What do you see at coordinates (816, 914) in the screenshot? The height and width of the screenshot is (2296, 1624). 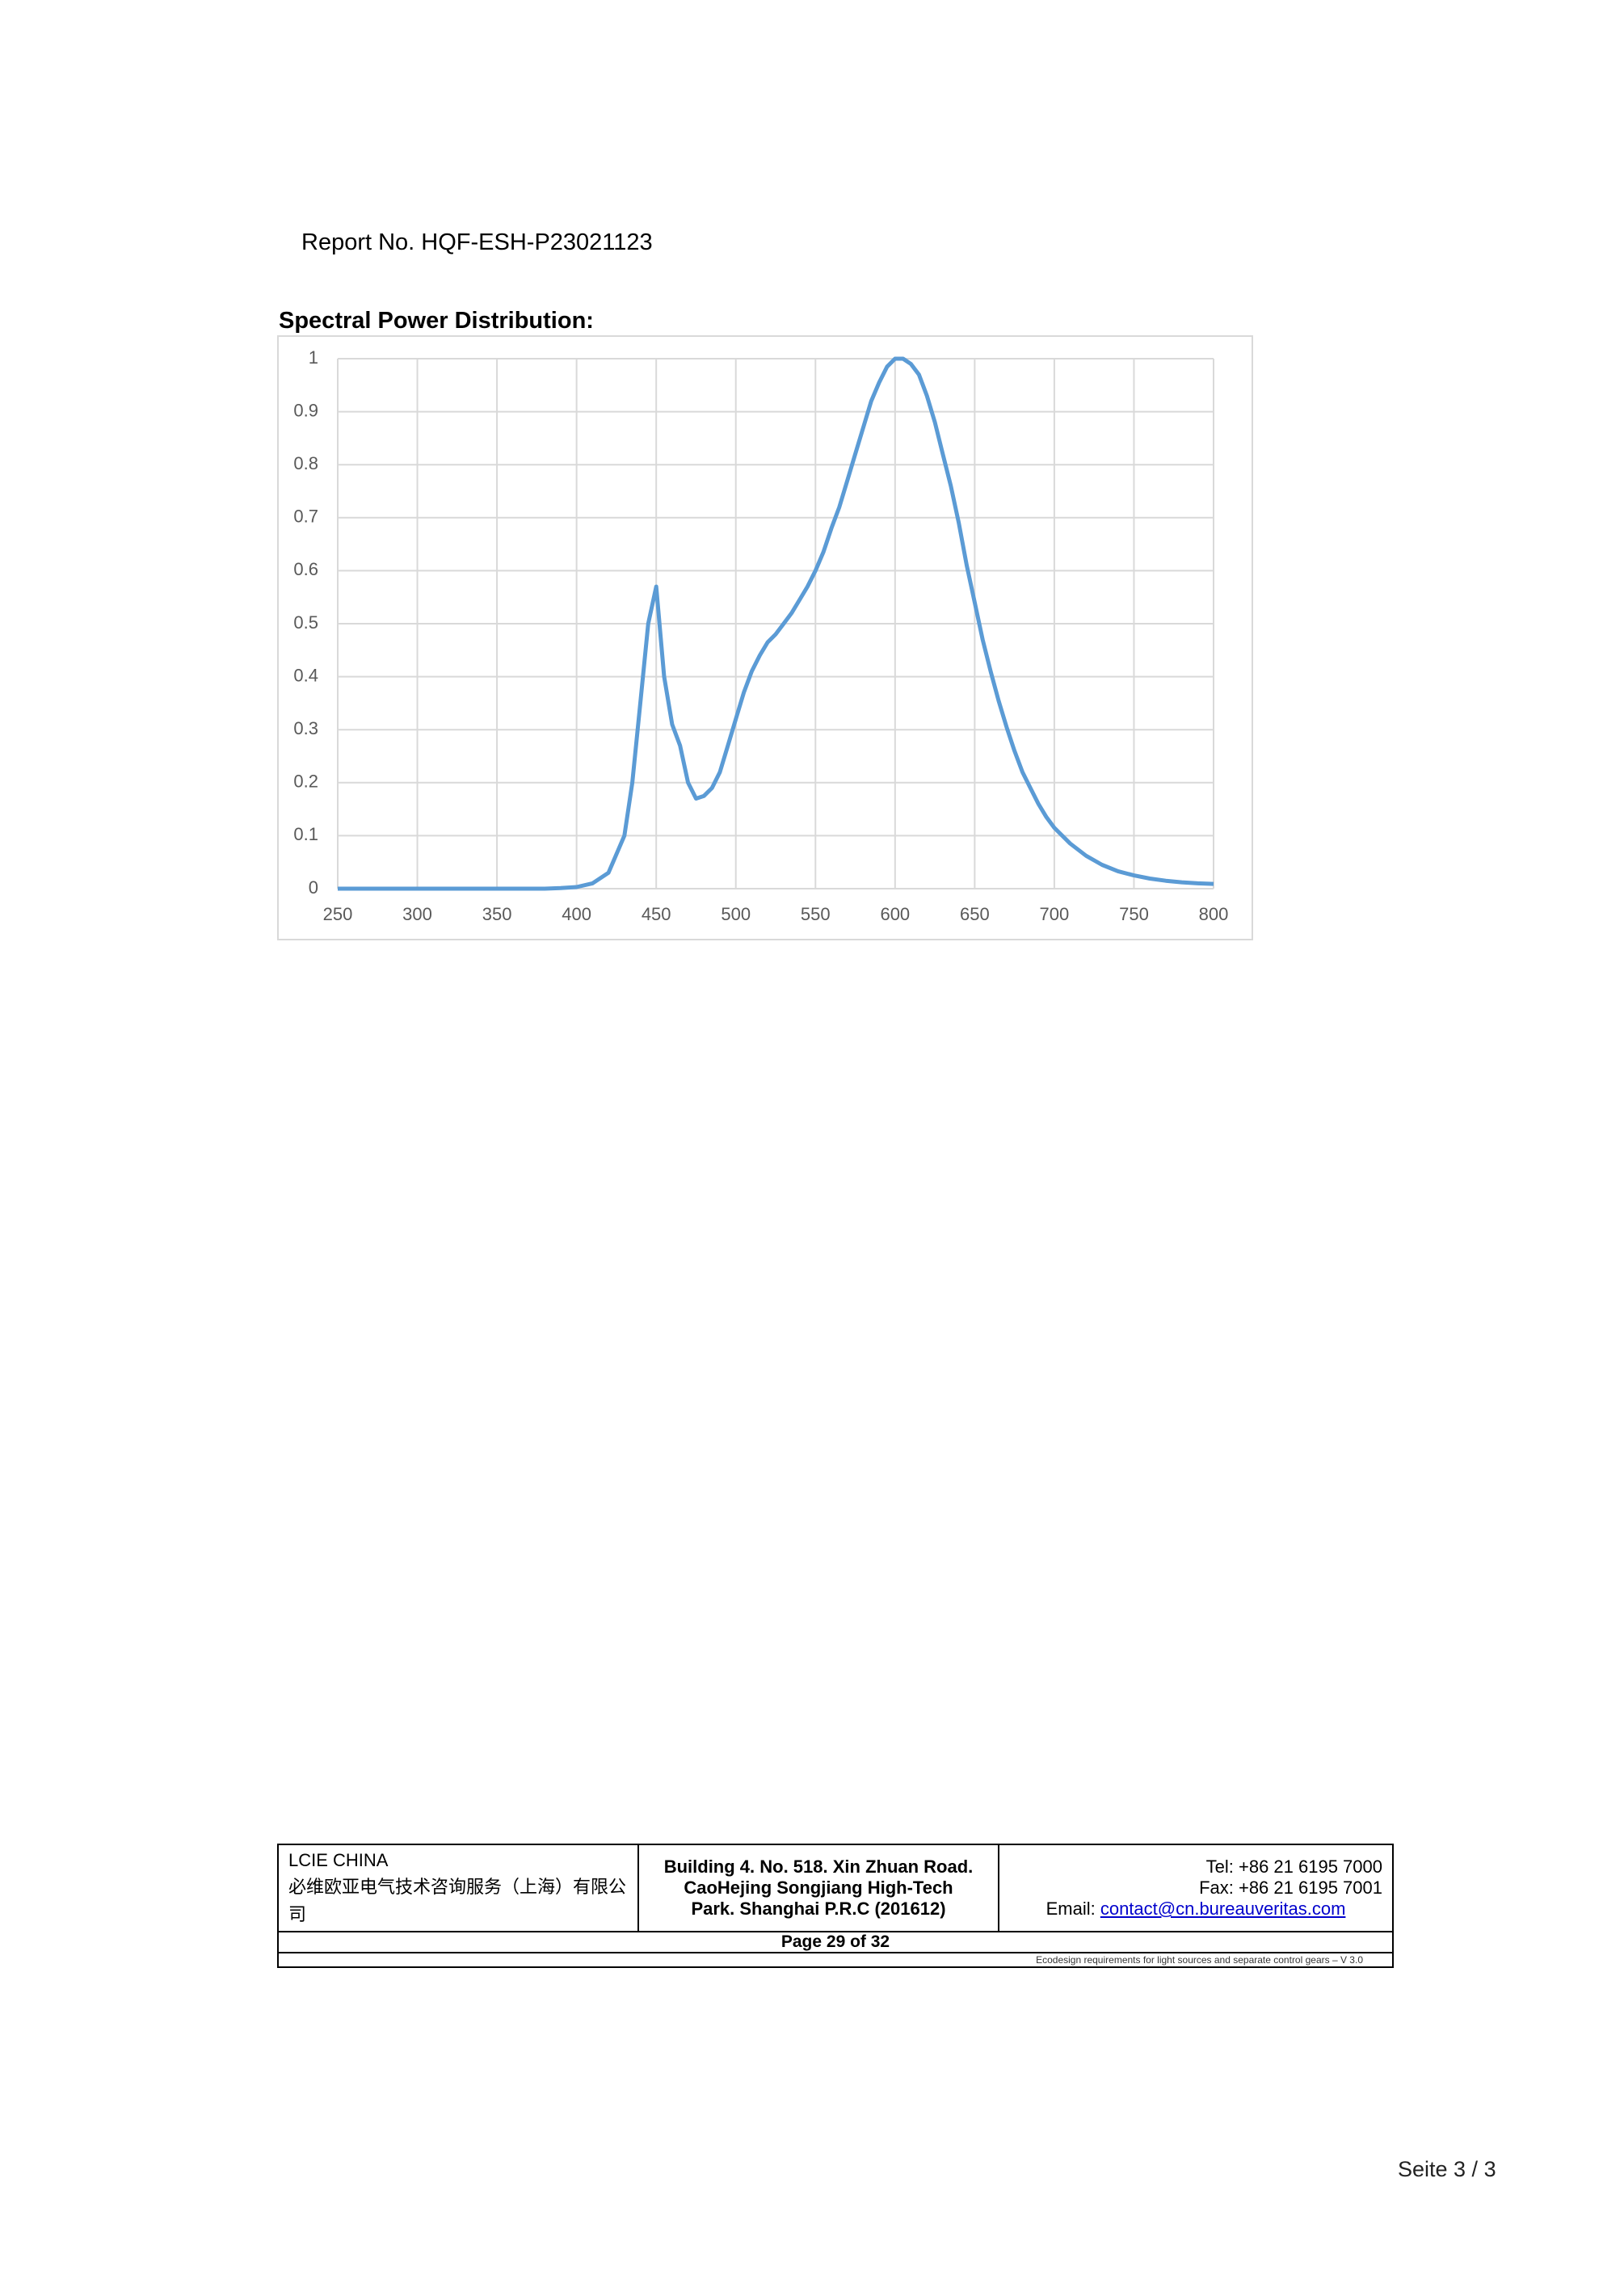 I see `x-tick-label: 550` at bounding box center [816, 914].